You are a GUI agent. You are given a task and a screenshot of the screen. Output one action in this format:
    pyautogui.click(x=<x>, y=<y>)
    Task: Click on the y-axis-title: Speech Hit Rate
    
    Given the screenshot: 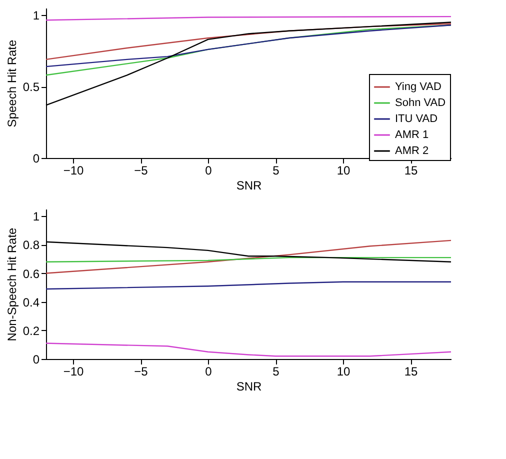 What is the action you would take?
    pyautogui.click(x=11, y=83)
    